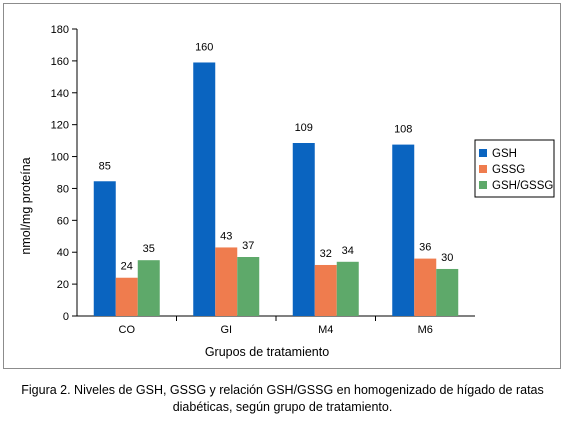 The height and width of the screenshot is (423, 565). I want to click on y-axis-title: nmol/mg proteína, so click(26, 205).